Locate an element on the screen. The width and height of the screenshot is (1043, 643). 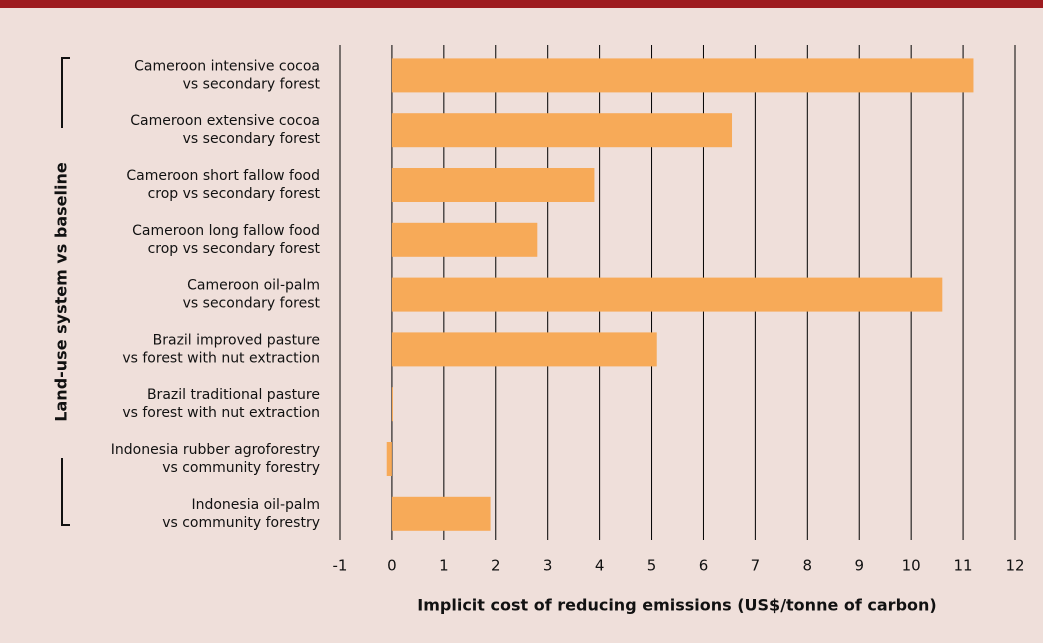
y-tick-label: Cameroon short fallow food is located at coordinates (223, 176).